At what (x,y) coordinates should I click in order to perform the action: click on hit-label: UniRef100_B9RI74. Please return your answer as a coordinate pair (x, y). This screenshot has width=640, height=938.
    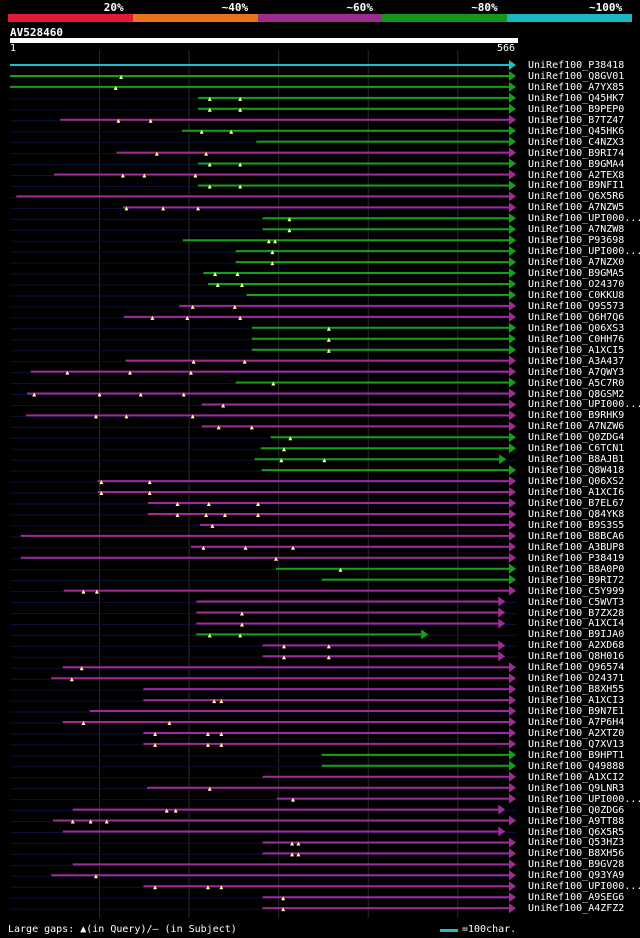
    Looking at the image, I should click on (576, 153).